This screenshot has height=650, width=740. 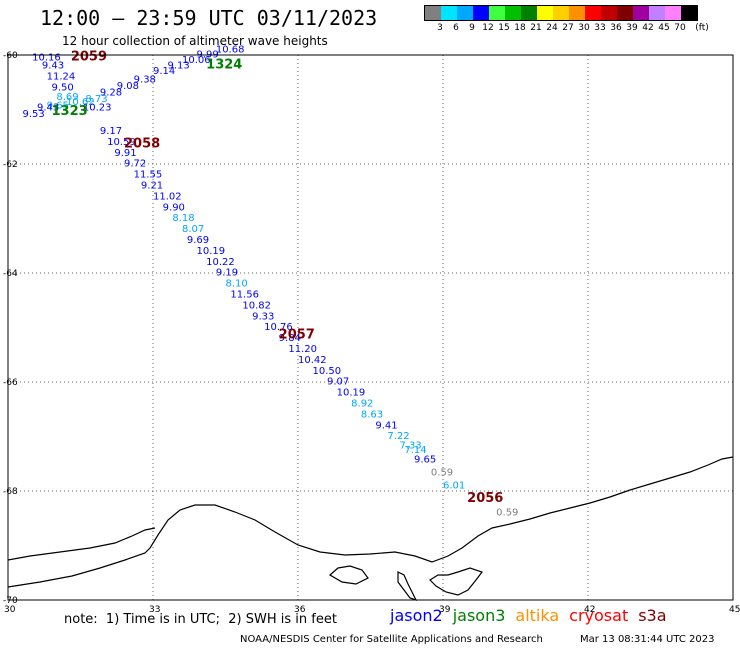 What do you see at coordinates (398, 436) in the screenshot?
I see `wave-height-label: 7.22` at bounding box center [398, 436].